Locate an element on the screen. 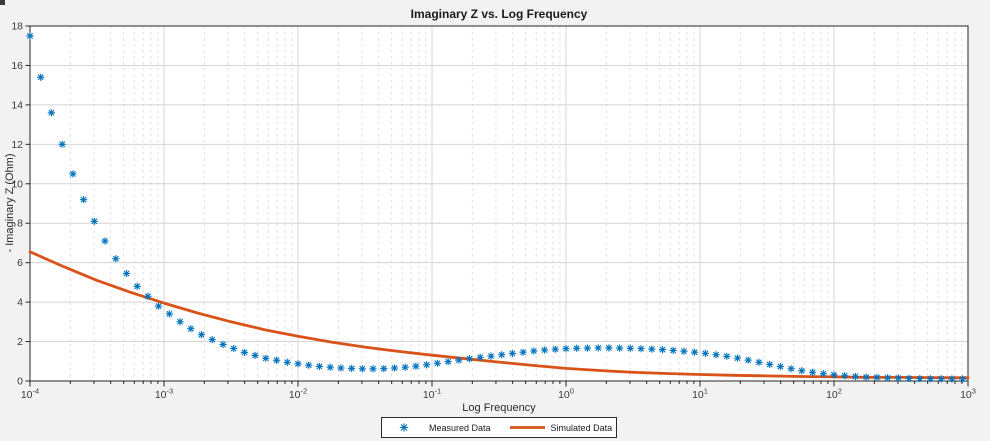  svg-text: 10⁻³ is located at coordinates (164, 394).